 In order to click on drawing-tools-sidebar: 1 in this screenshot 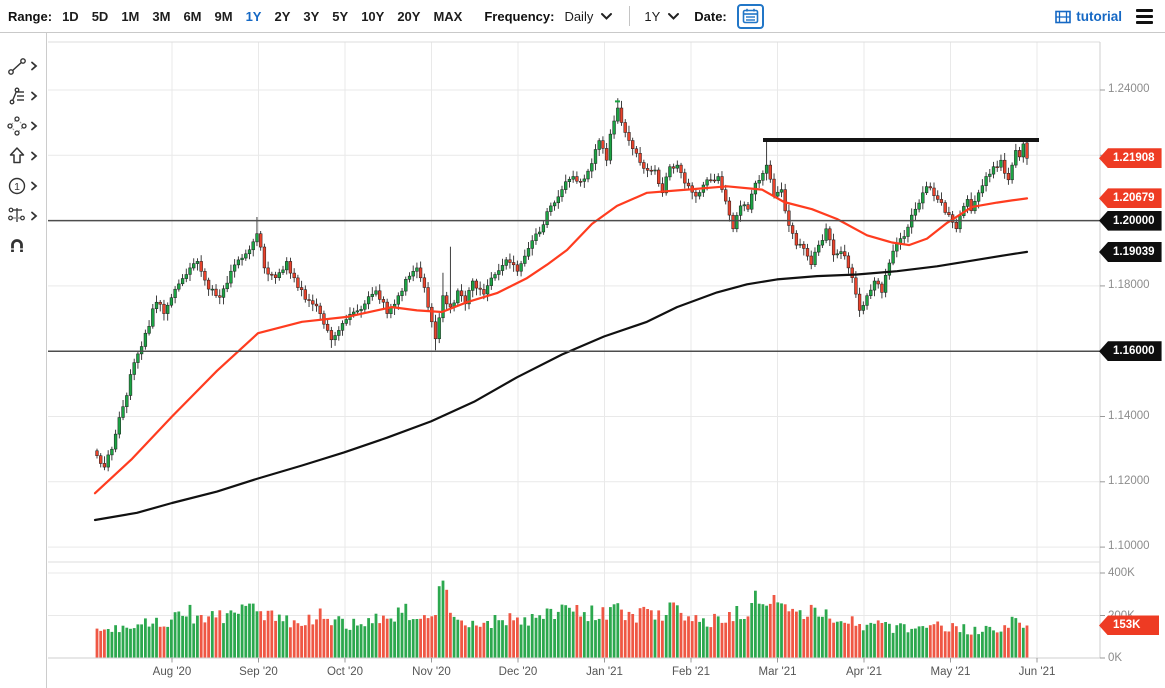, I will do `click(23, 360)`.